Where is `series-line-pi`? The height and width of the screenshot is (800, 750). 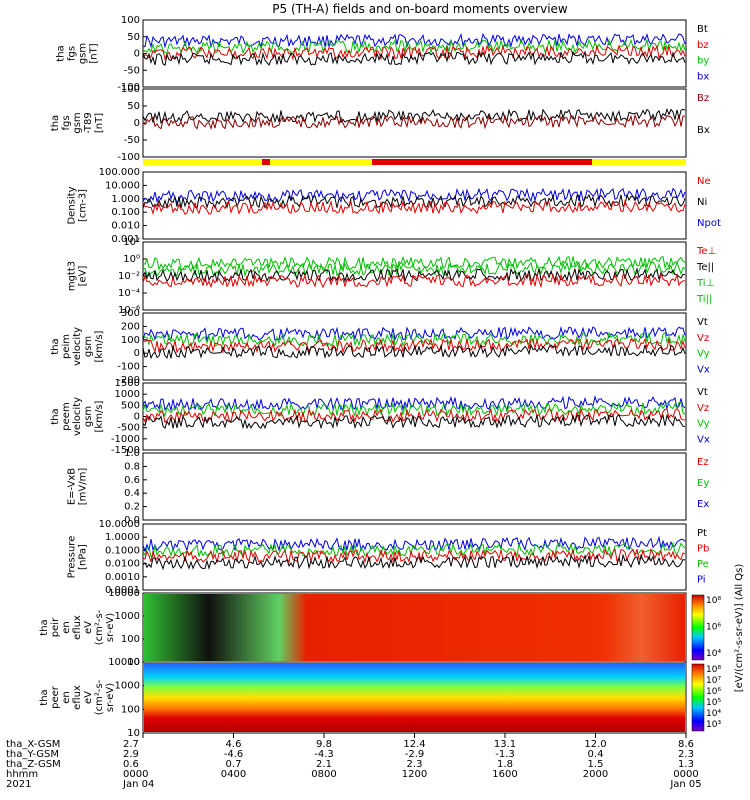 series-line-pi is located at coordinates (414, 544).